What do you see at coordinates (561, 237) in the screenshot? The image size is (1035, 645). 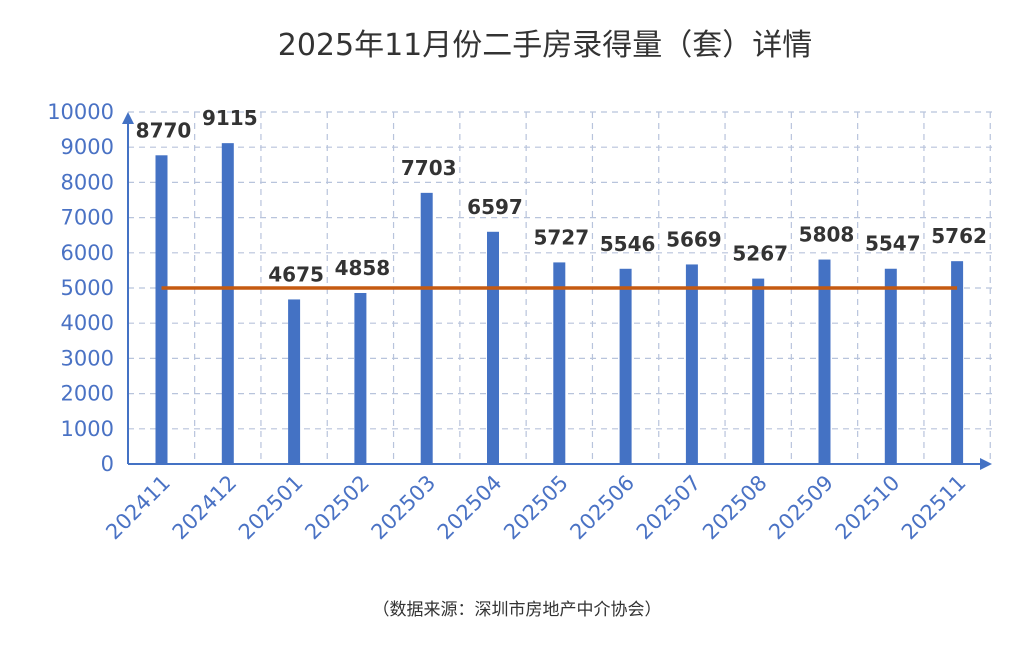 I see `data-label: 5727` at bounding box center [561, 237].